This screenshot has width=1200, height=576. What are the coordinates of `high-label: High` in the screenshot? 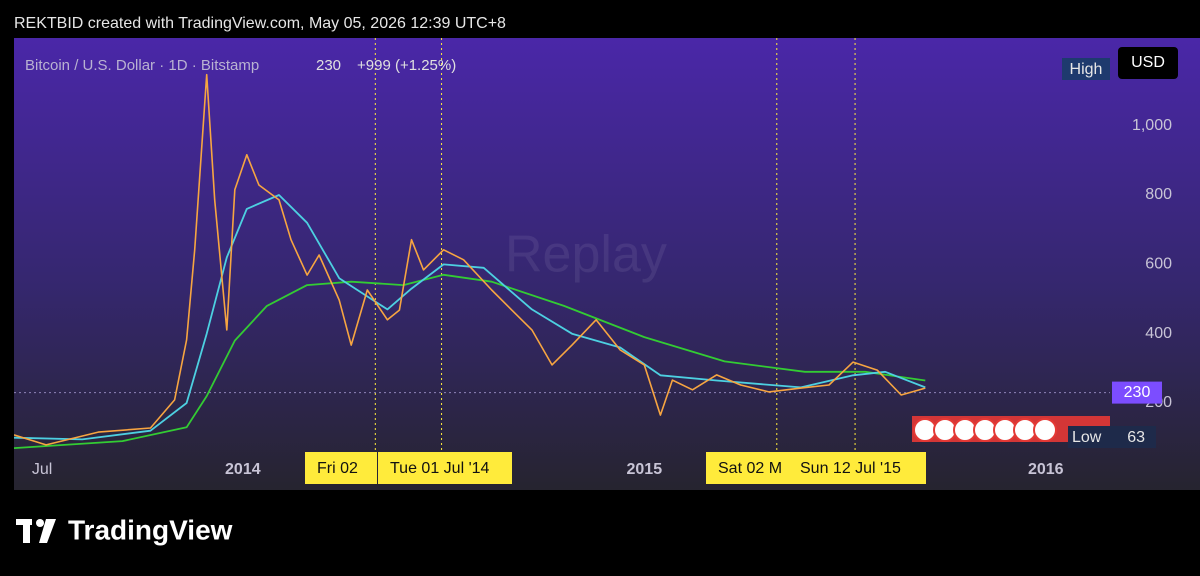 It's located at (1086, 69).